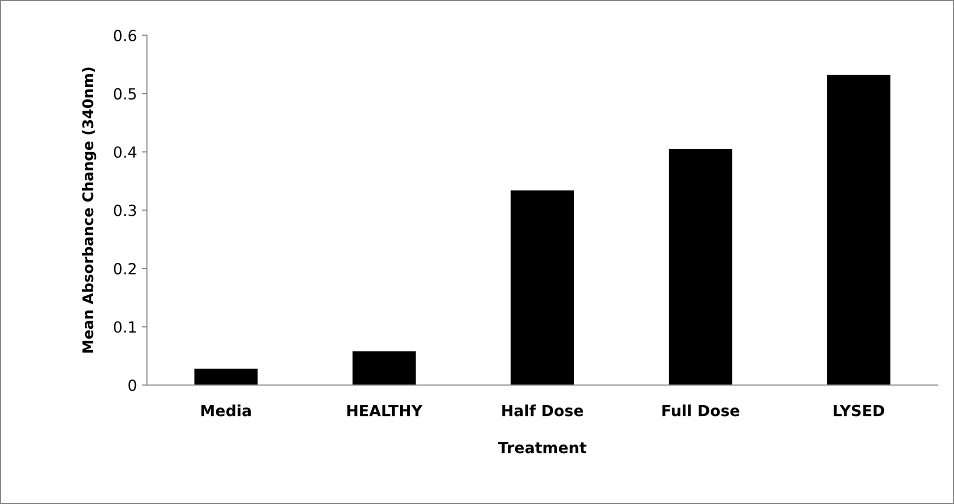  Describe the element at coordinates (125, 210) in the screenshot. I see `y-tick-label: 0.3` at that location.